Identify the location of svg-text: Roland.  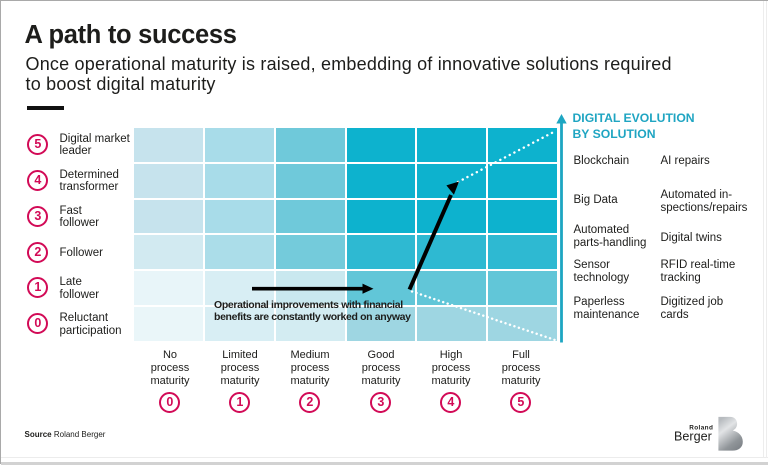
(701, 427).